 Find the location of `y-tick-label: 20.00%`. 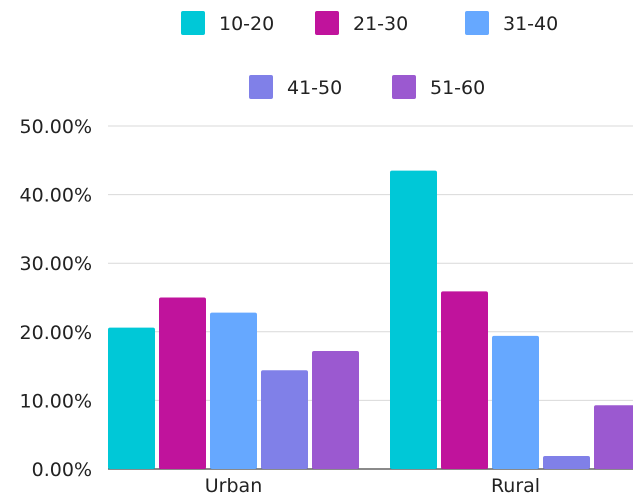

y-tick-label: 20.00% is located at coordinates (56, 333).